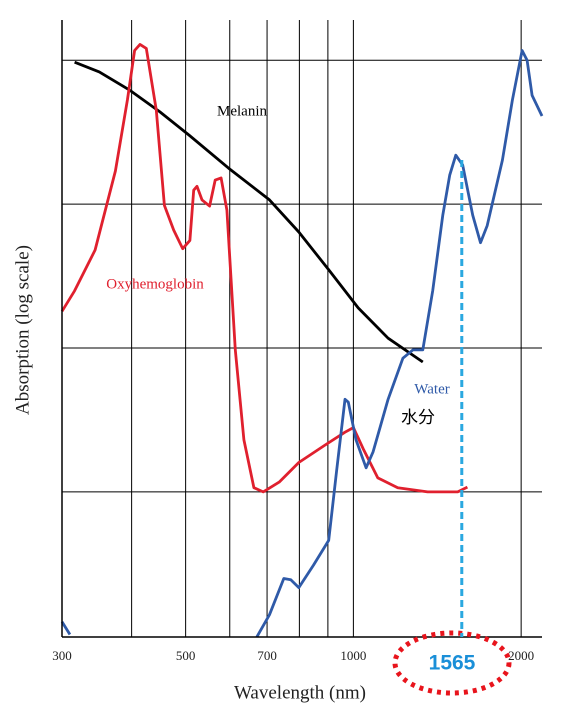 The height and width of the screenshot is (722, 572). I want to click on highlight-label: 1565, so click(452, 663).